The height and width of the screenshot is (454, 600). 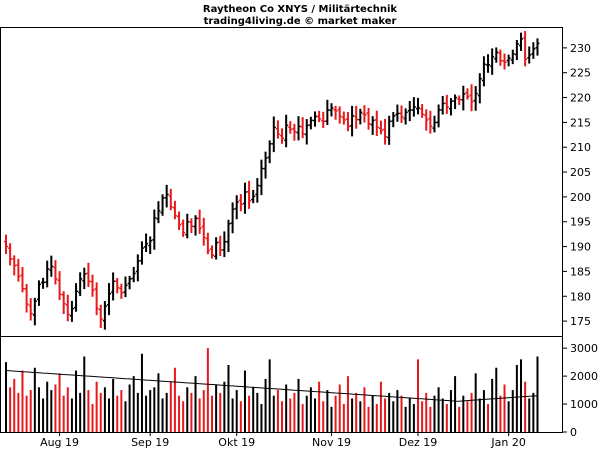 I want to click on date-tick-label: Jan 20, so click(x=507, y=442).